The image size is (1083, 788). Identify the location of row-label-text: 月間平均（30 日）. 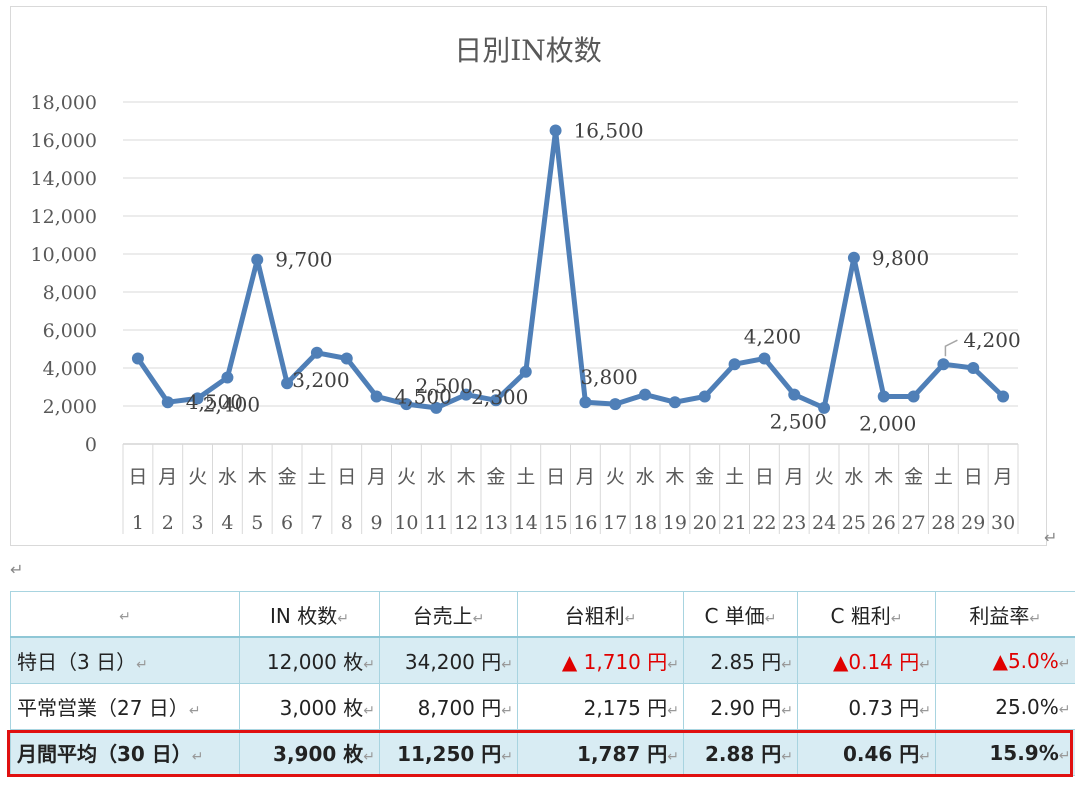
(104, 754).